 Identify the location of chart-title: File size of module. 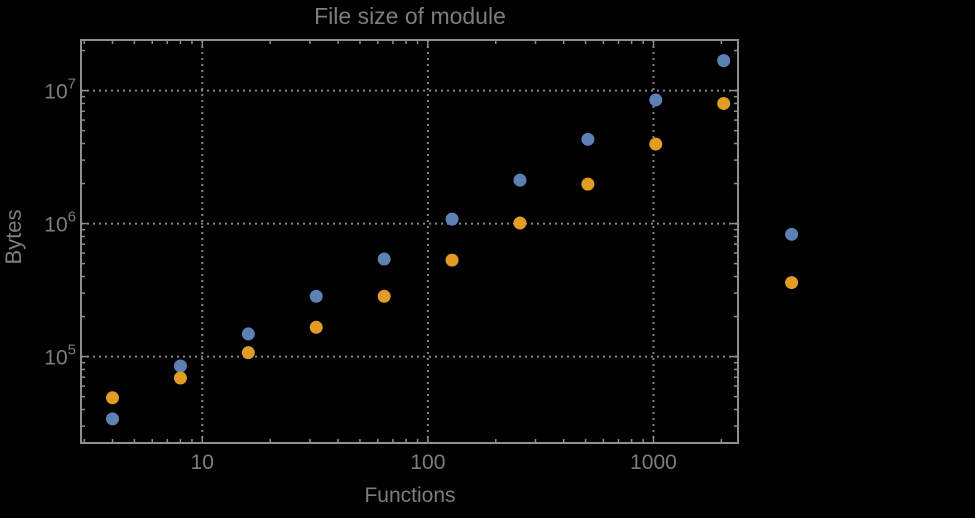
(410, 16).